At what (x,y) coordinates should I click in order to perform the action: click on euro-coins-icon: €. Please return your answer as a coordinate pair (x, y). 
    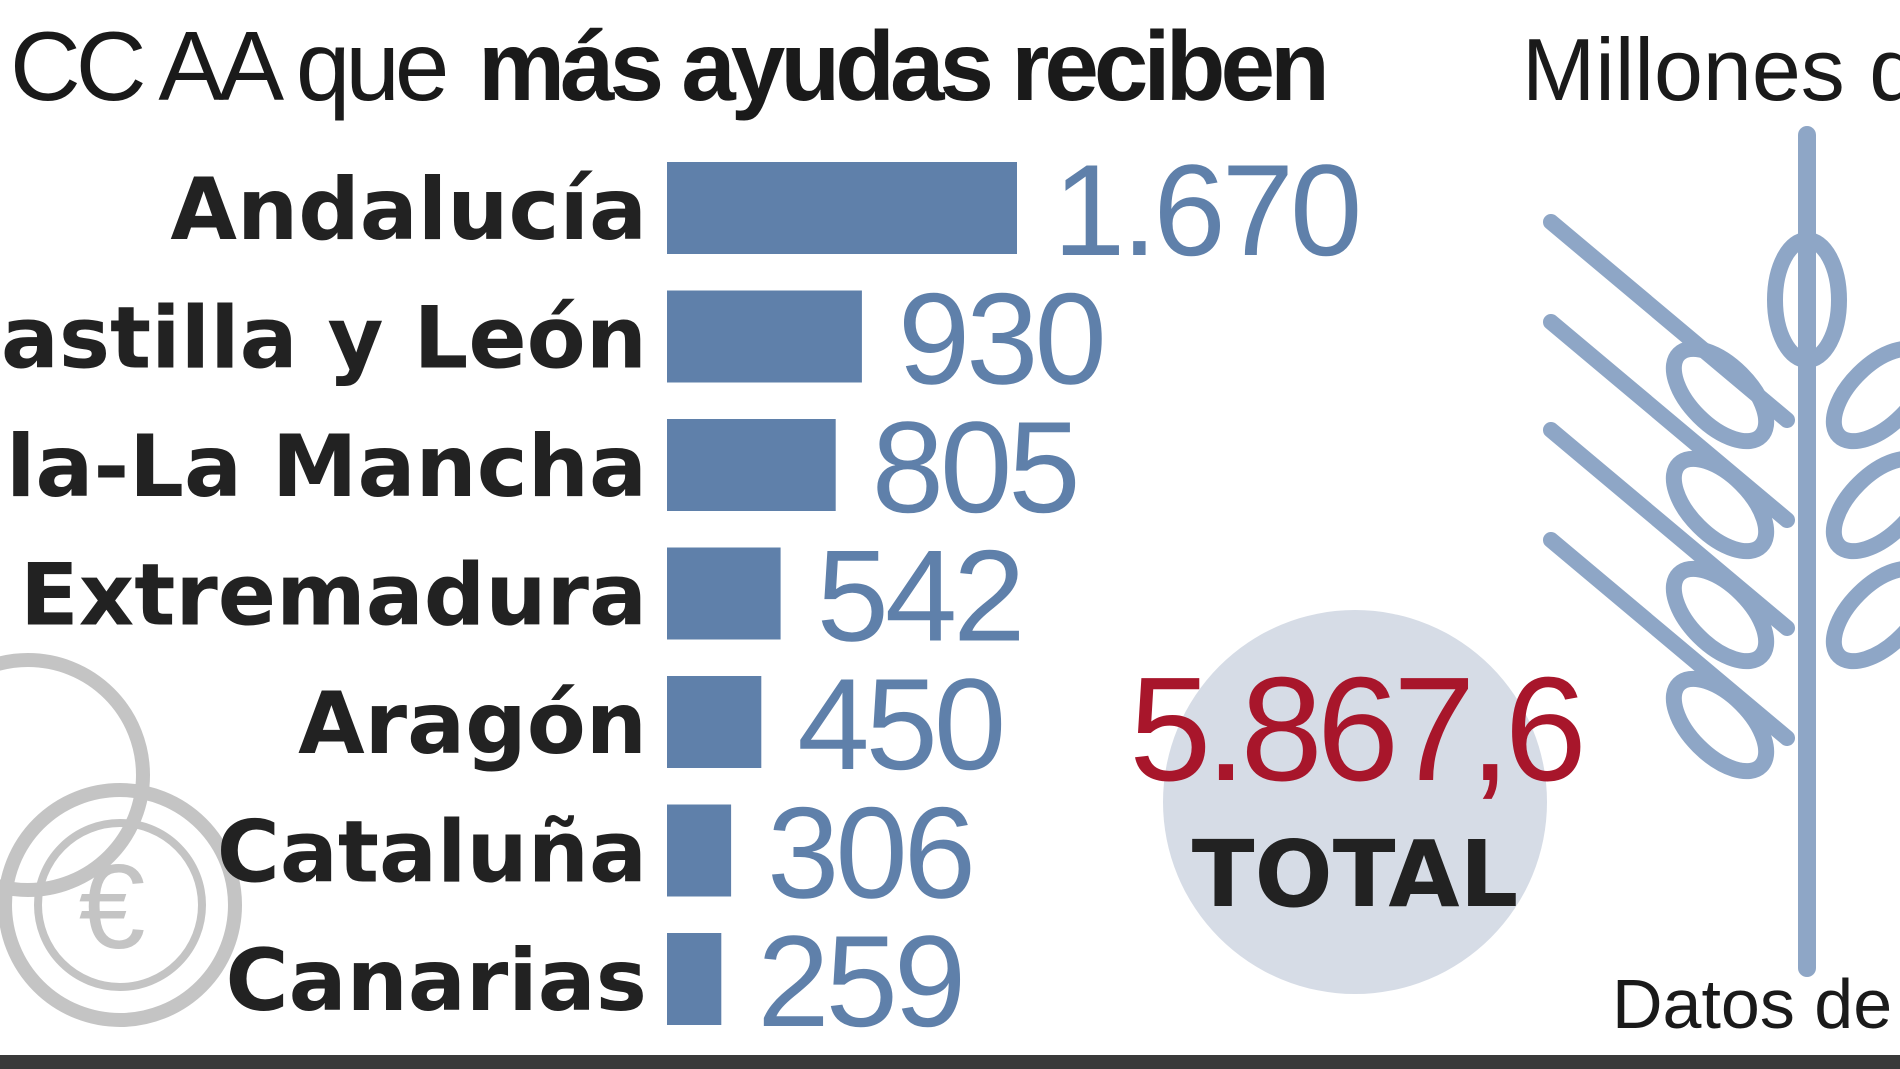
    Looking at the image, I should click on (121, 840).